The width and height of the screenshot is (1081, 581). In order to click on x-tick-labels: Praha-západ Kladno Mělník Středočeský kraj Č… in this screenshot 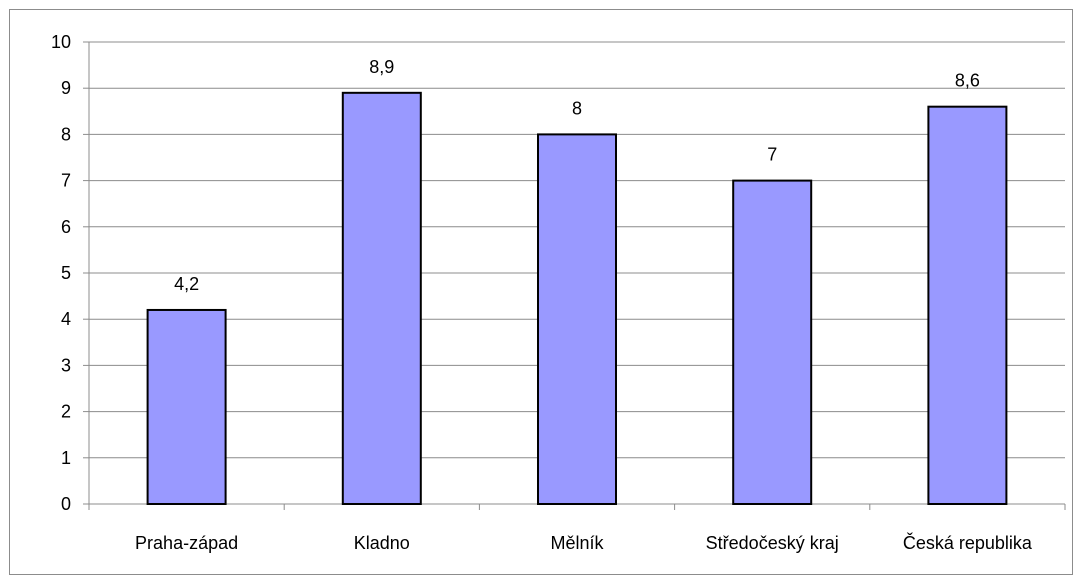, I will do `click(584, 542)`.